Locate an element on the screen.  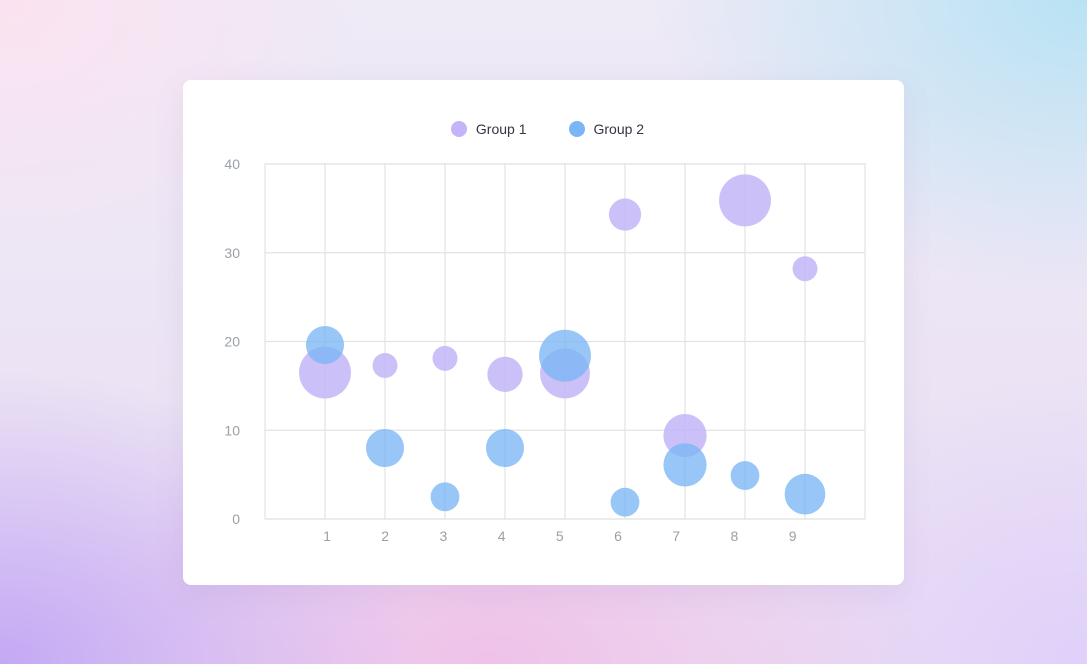
legend-label-group-1: Group 1 is located at coordinates (501, 129).